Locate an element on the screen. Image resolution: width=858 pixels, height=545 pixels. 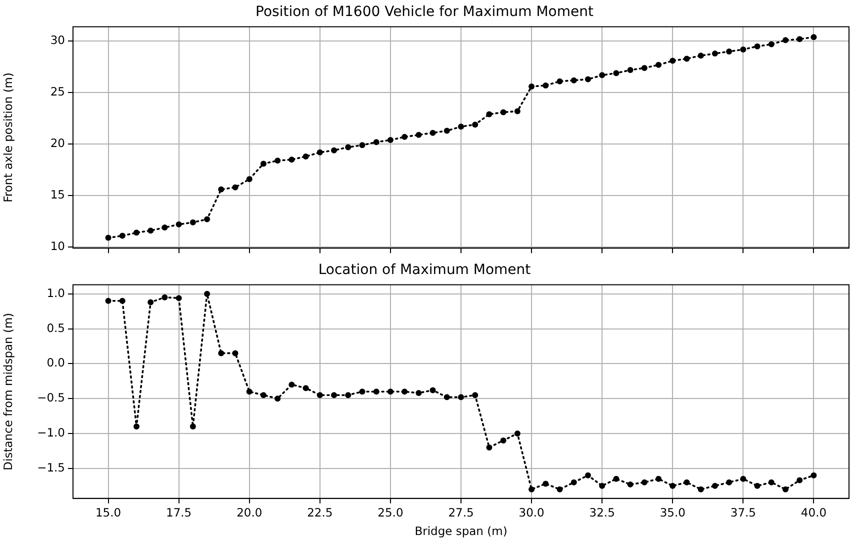
x-tick-label: 30.0 is located at coordinates (531, 512).